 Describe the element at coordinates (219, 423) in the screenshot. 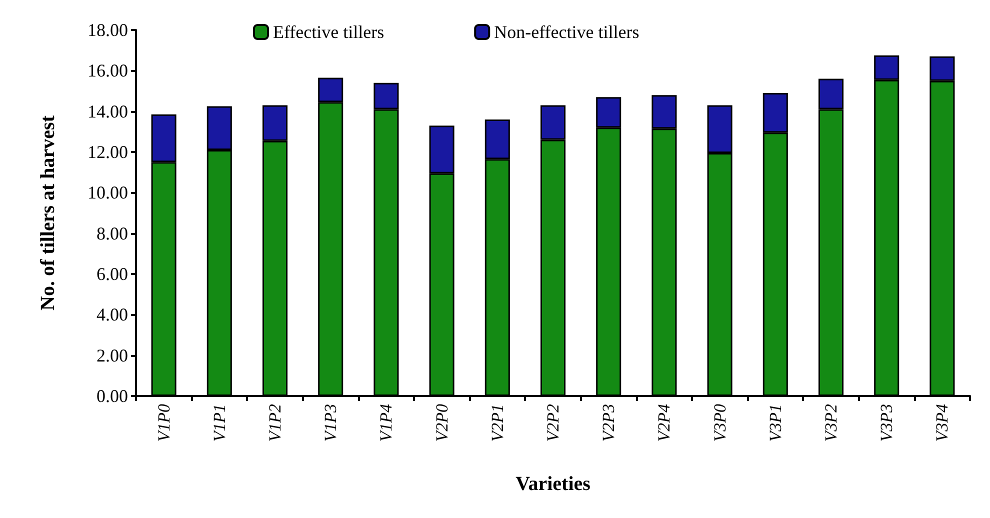

I see `x-tick-label: V1P1` at that location.